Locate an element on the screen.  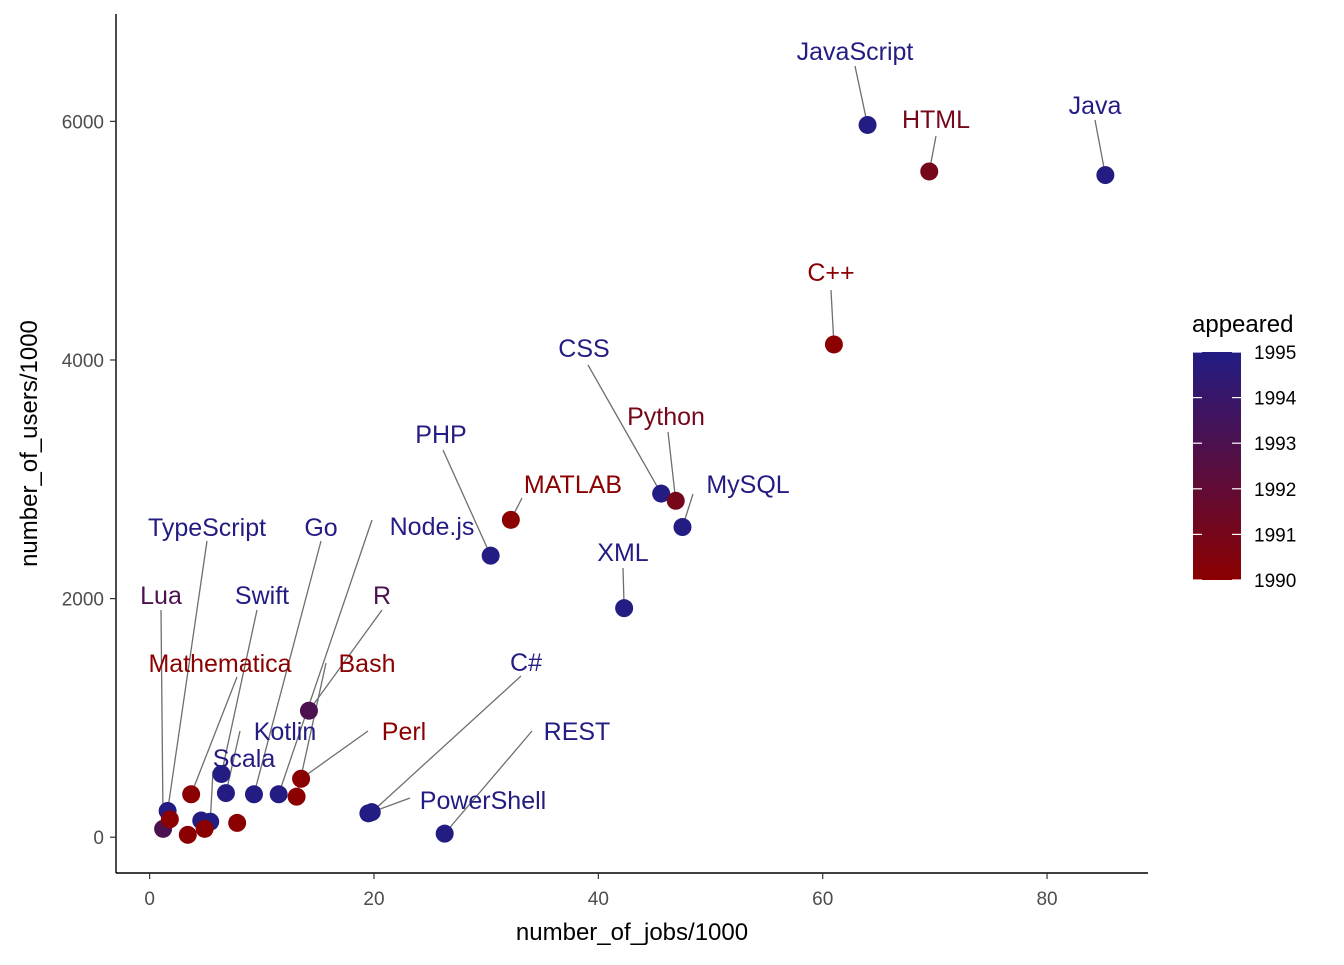
label-rest: REST is located at coordinates (577, 732).